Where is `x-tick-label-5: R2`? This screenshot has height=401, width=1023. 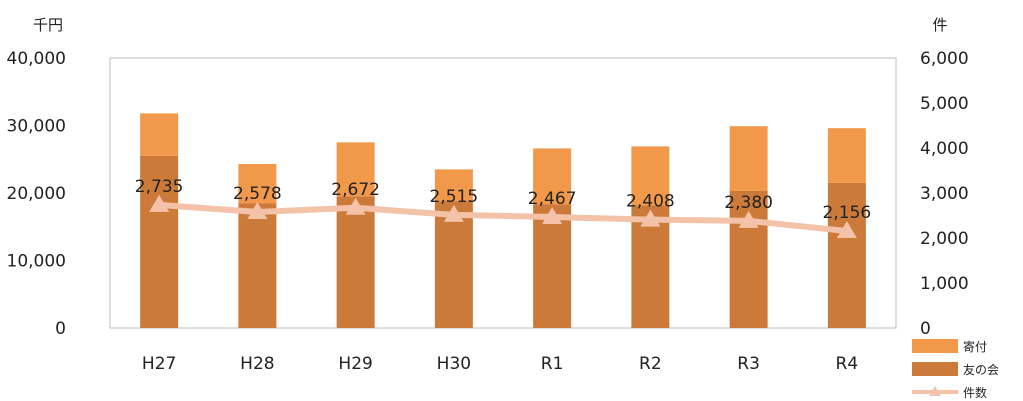
x-tick-label-5: R2 is located at coordinates (650, 364).